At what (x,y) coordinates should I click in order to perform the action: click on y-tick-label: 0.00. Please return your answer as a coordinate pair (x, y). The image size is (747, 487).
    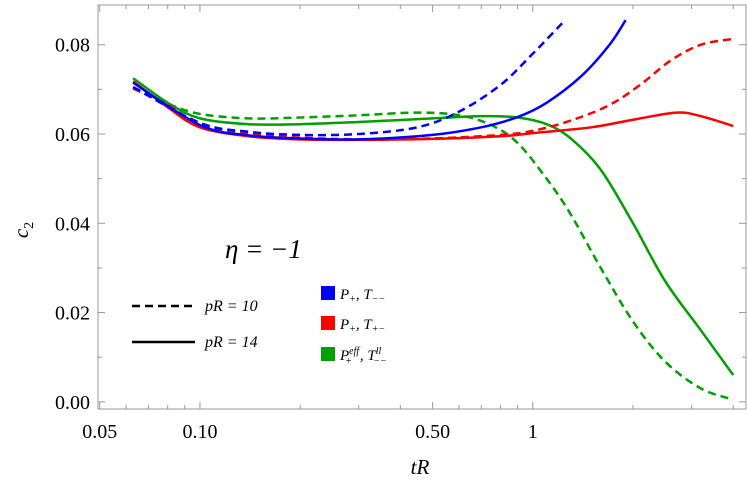
    Looking at the image, I should click on (72, 403).